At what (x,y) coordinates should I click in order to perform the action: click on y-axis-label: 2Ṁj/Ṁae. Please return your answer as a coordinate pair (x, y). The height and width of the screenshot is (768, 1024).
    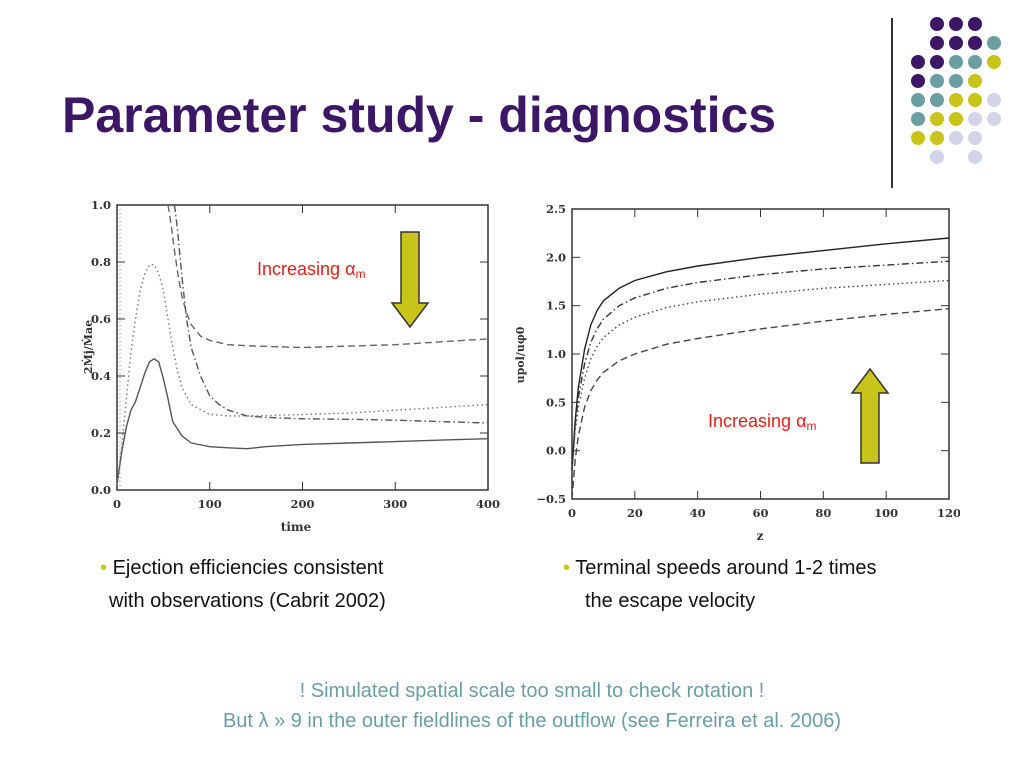
    Looking at the image, I should click on (88, 347).